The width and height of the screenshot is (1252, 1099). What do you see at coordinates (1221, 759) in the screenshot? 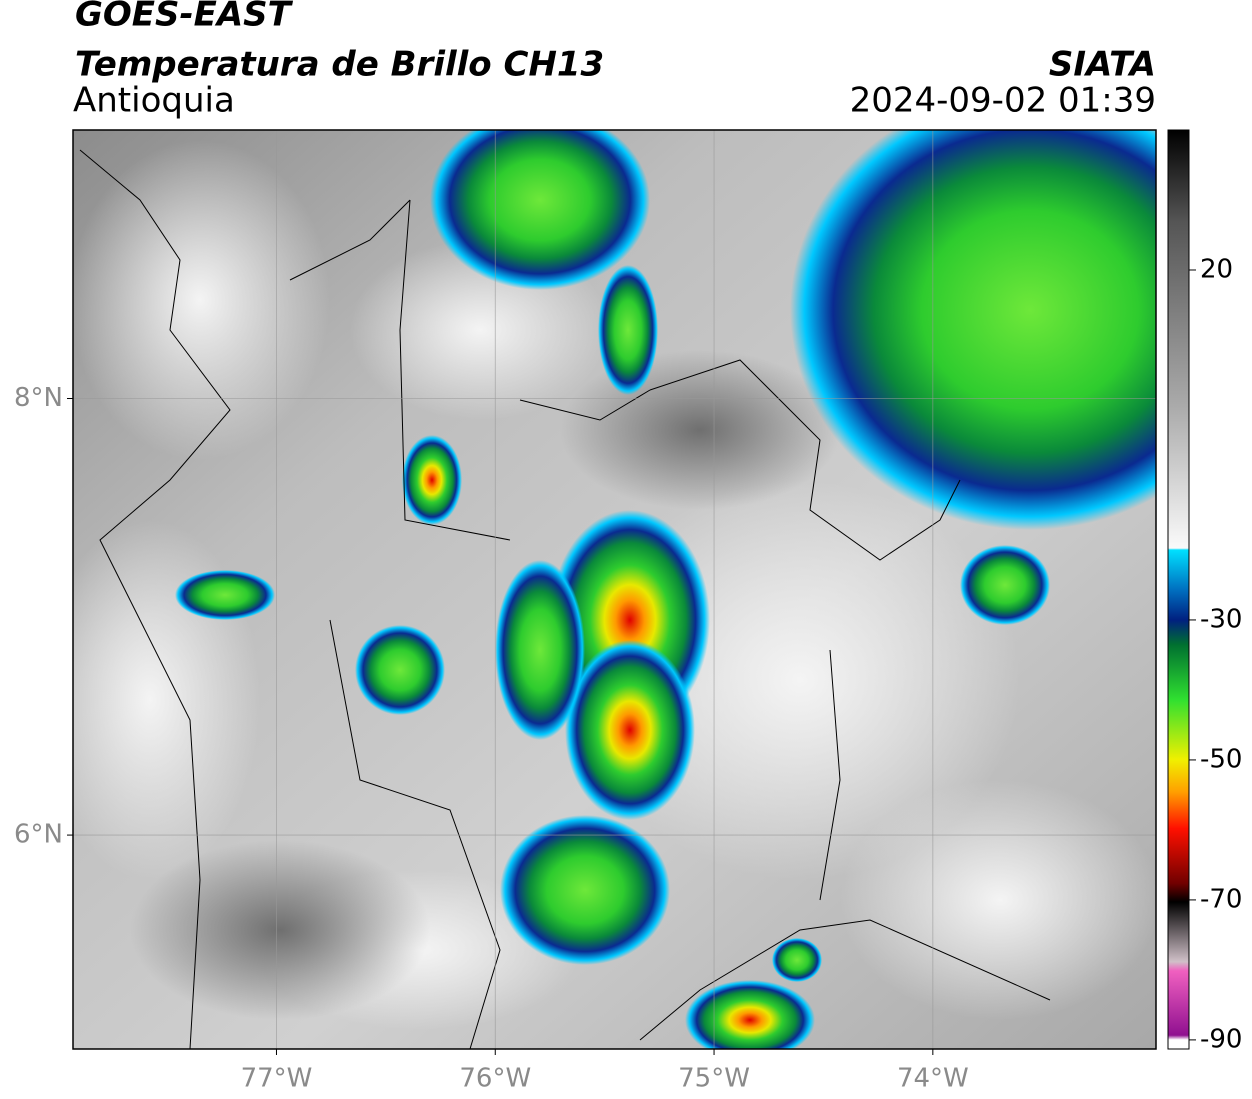
I see `colorbar-tick-label: -50` at bounding box center [1221, 759].